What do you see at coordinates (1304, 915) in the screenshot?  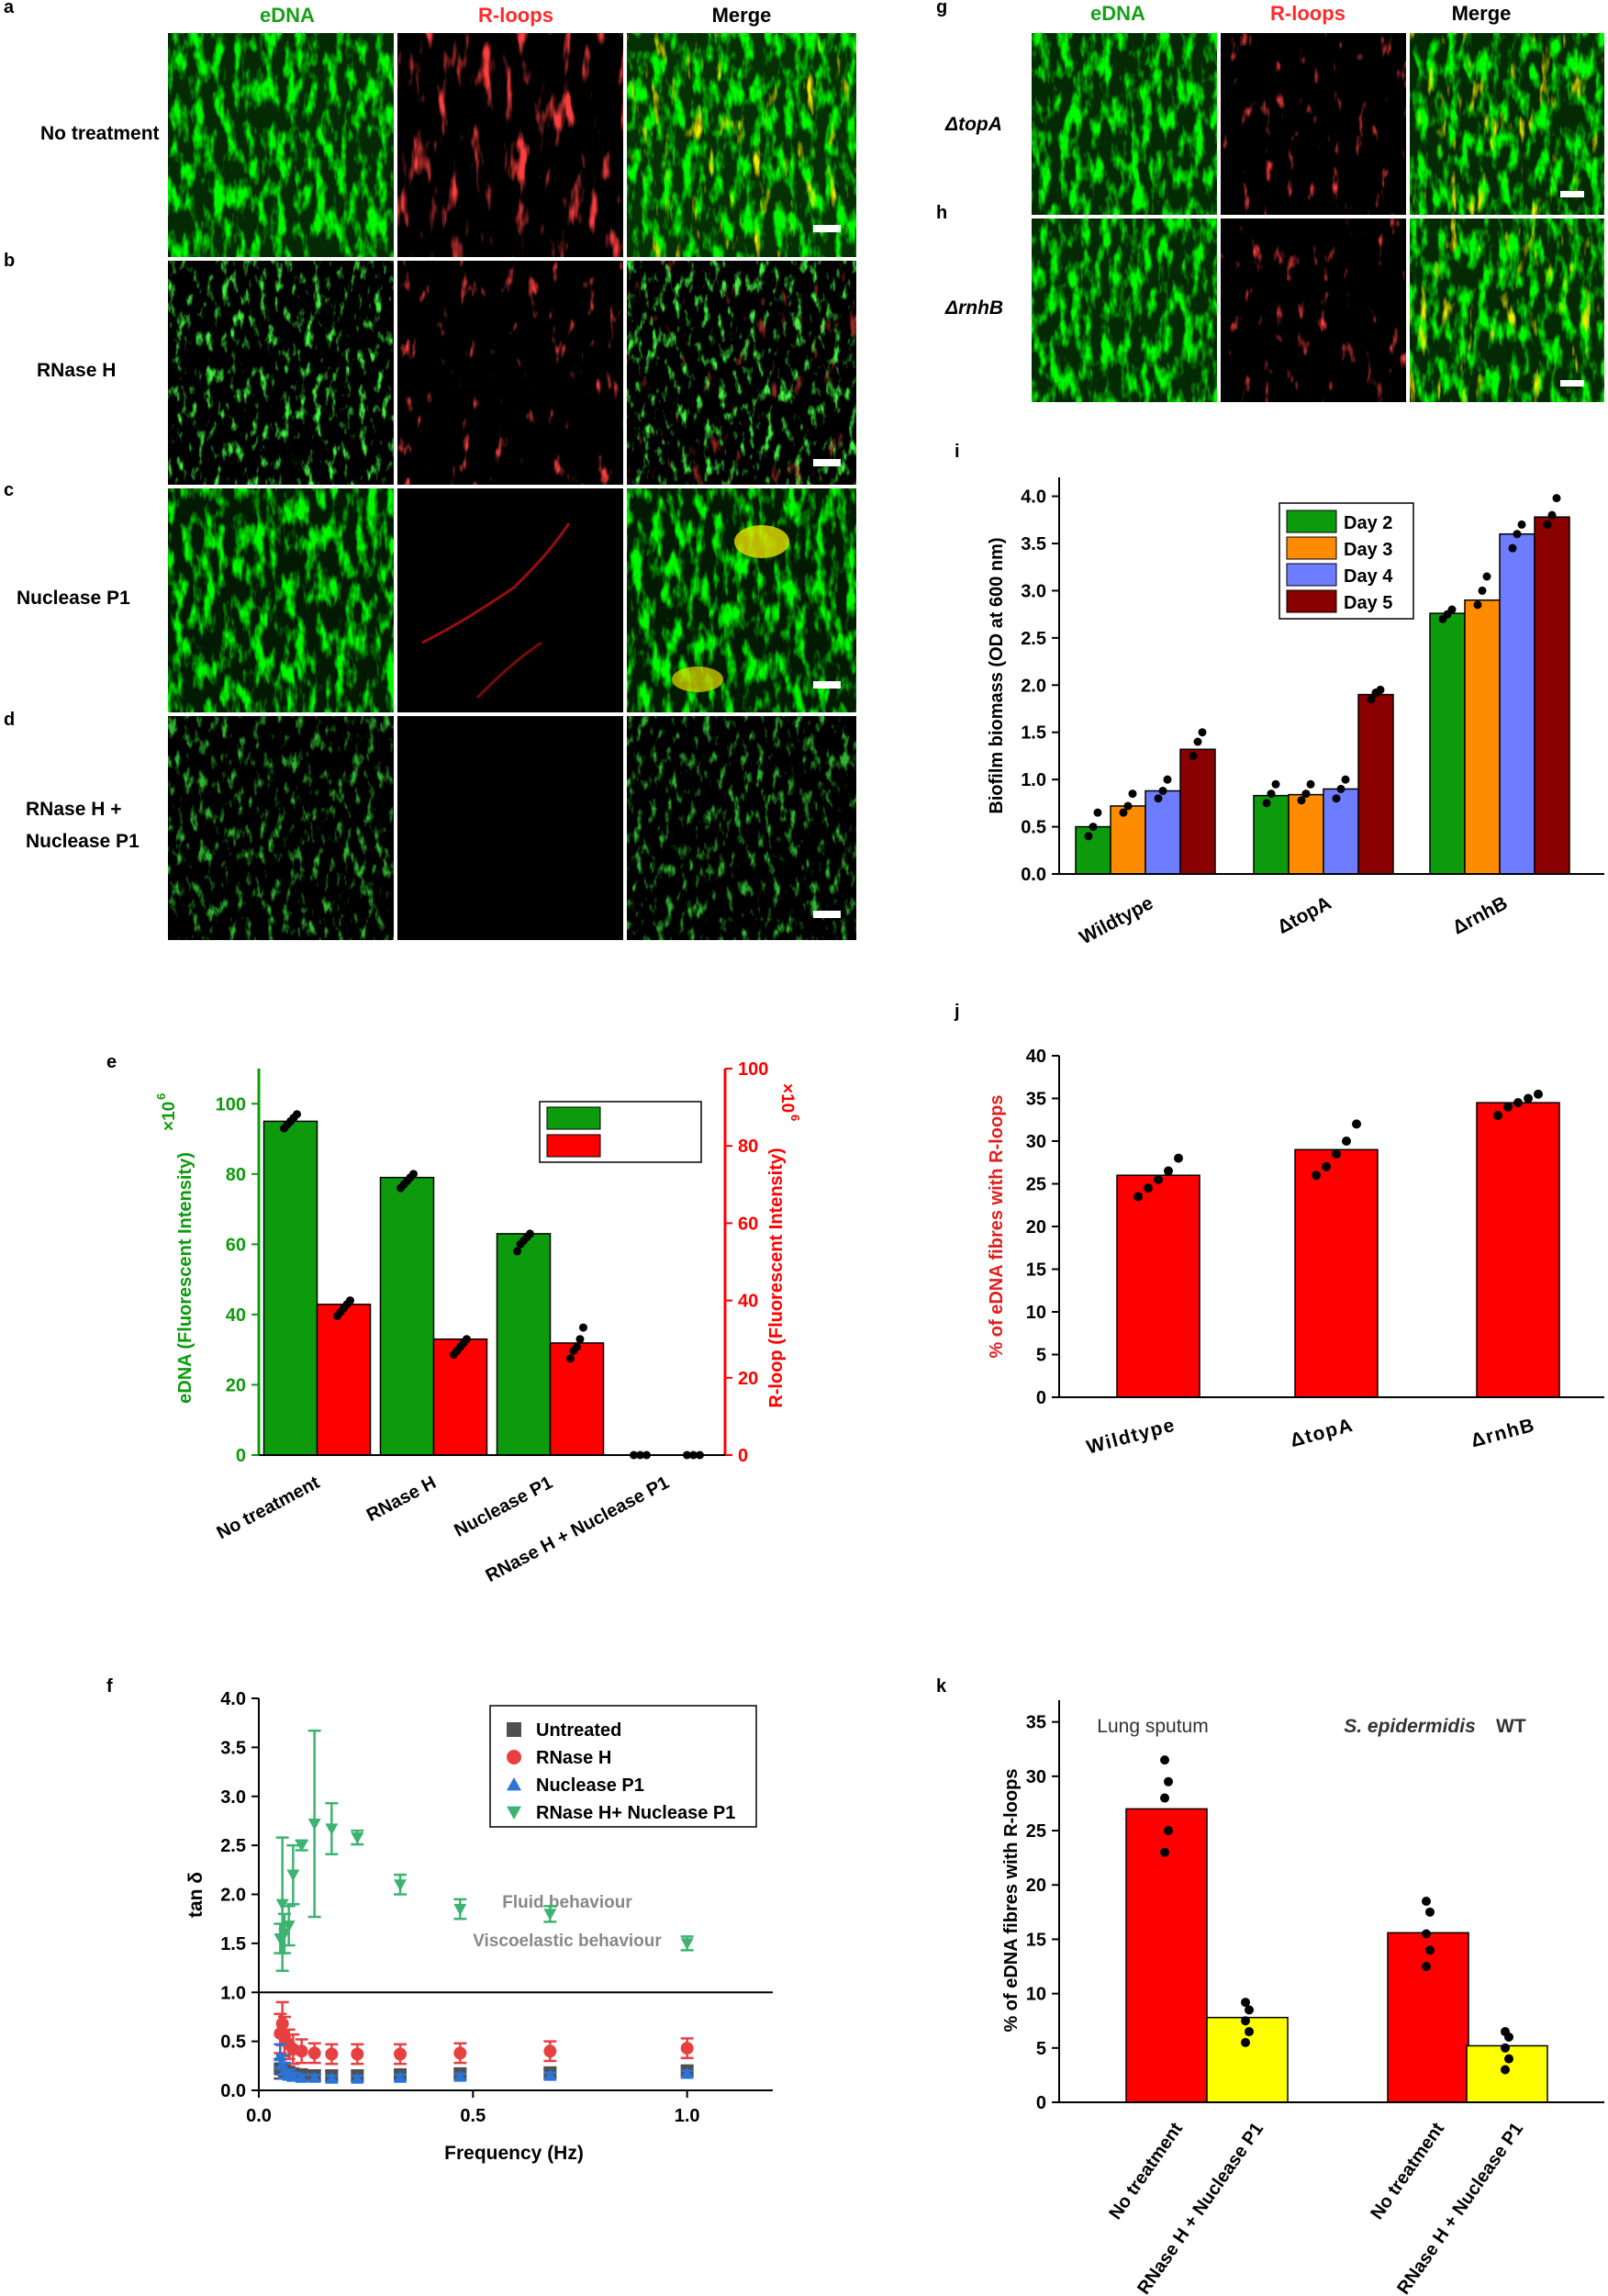 I see `i-category-label: ΔtopA` at bounding box center [1304, 915].